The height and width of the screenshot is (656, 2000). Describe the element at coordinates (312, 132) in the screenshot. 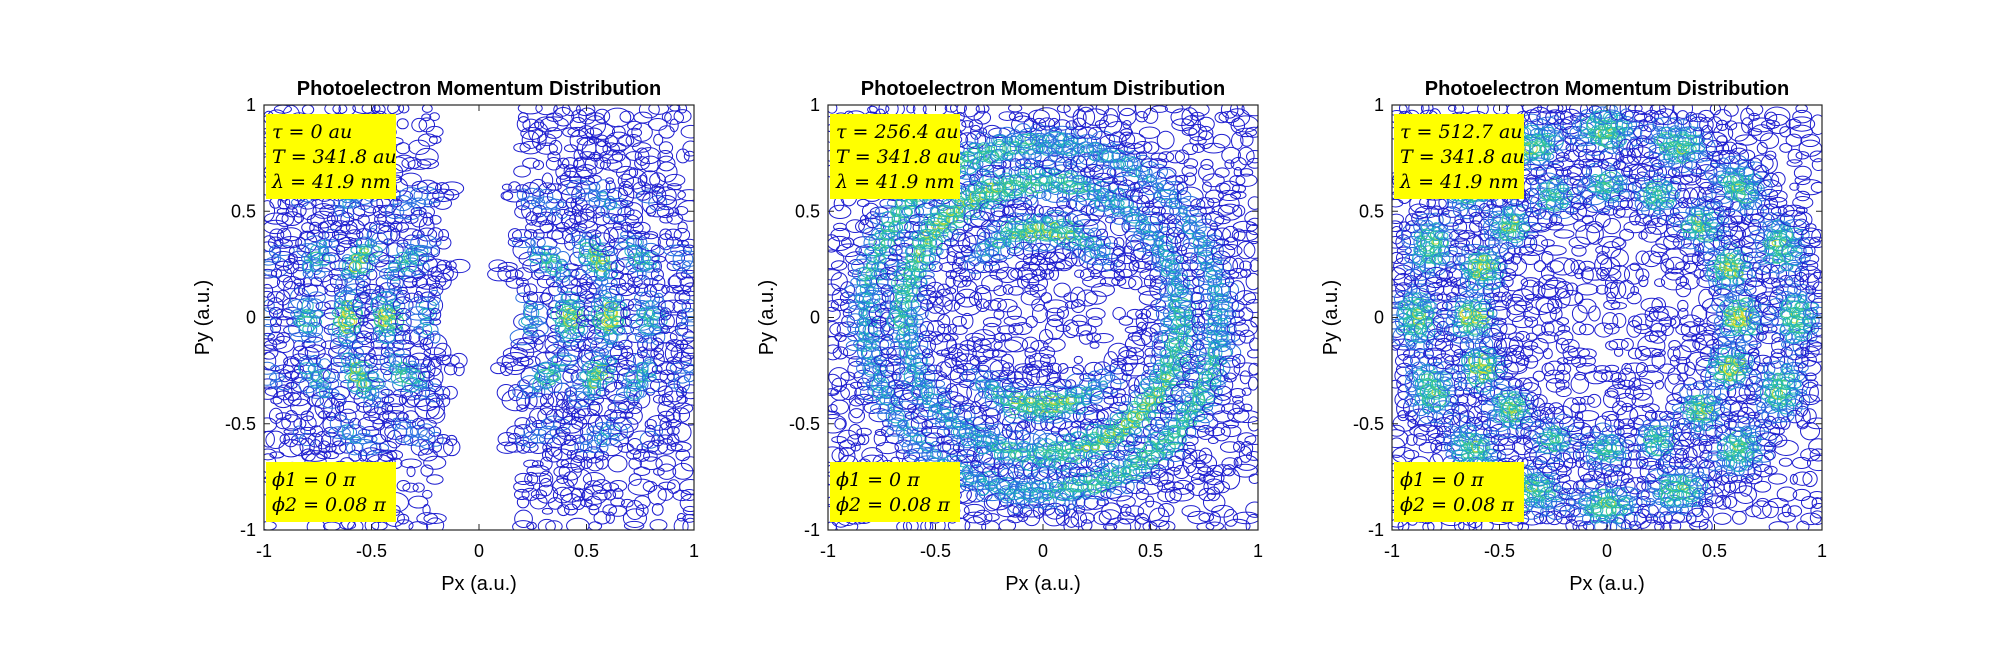

I see `parameter-annotation-line: τ = 0 au` at that location.